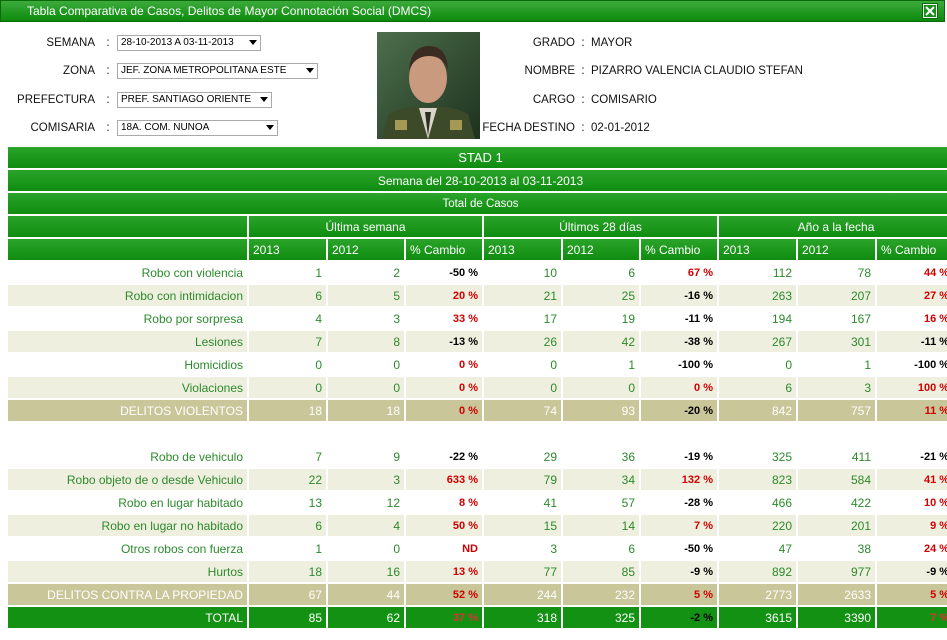  I want to click on filter-select: PREF. SANTIAGO ORIENTE, so click(194, 99).